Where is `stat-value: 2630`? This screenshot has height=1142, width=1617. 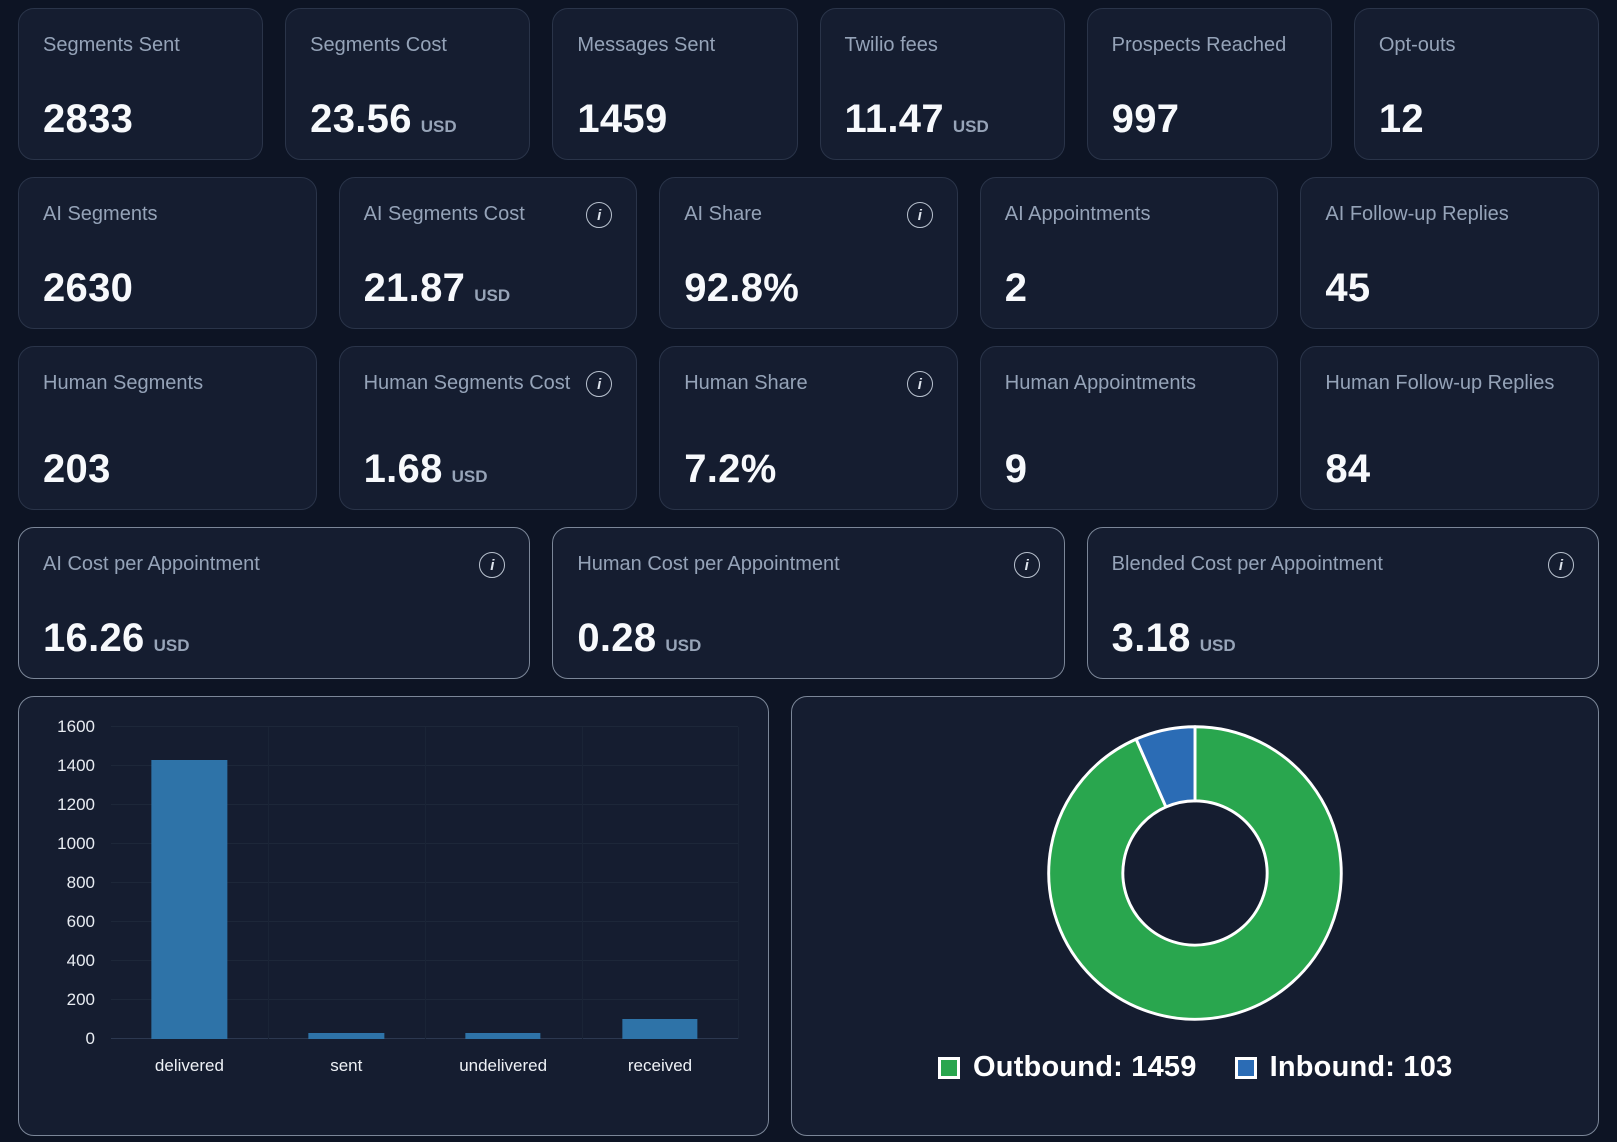
stat-value: 2630 is located at coordinates (88, 288).